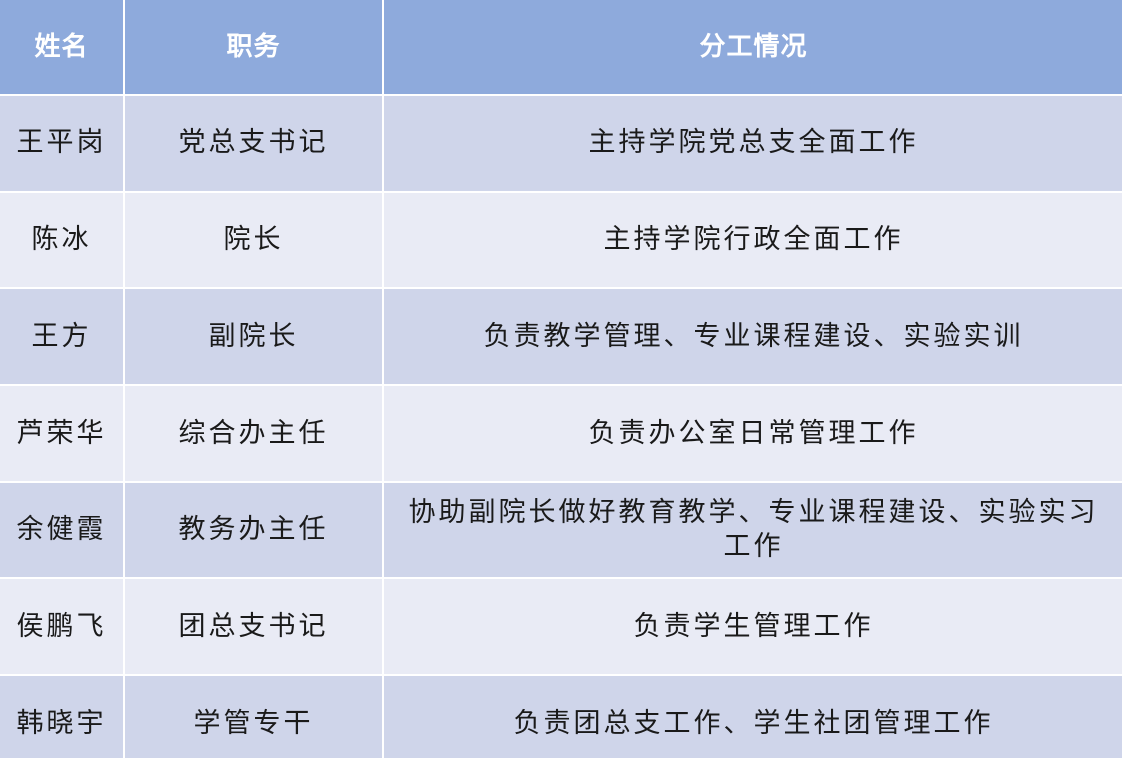 The height and width of the screenshot is (758, 1122). I want to click on table-cell: 副院长, so click(253, 337).